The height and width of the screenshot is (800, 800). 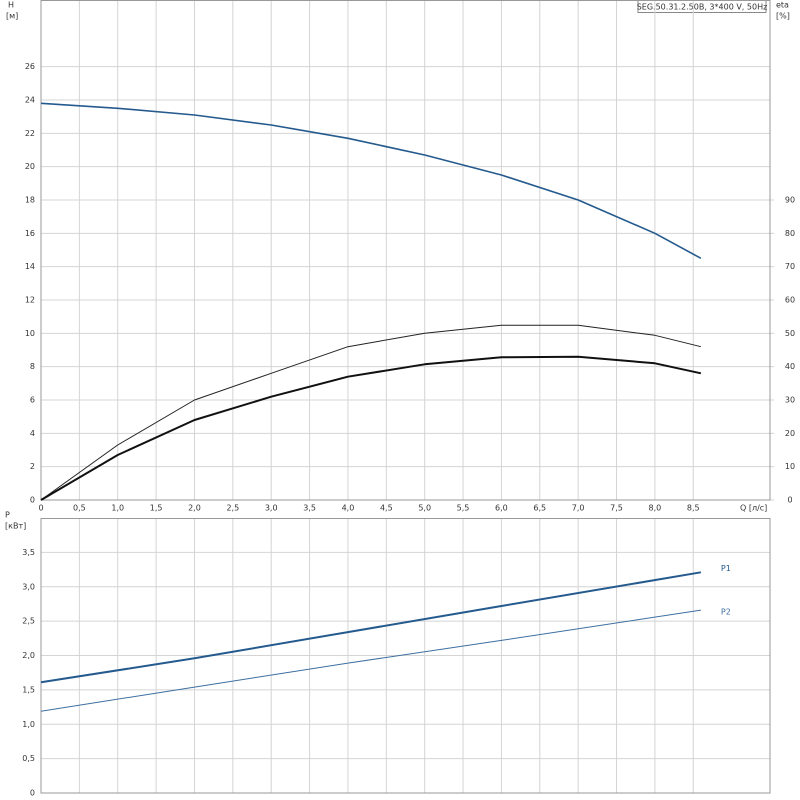 I want to click on x-tick-label: 6,0, so click(x=501, y=508).